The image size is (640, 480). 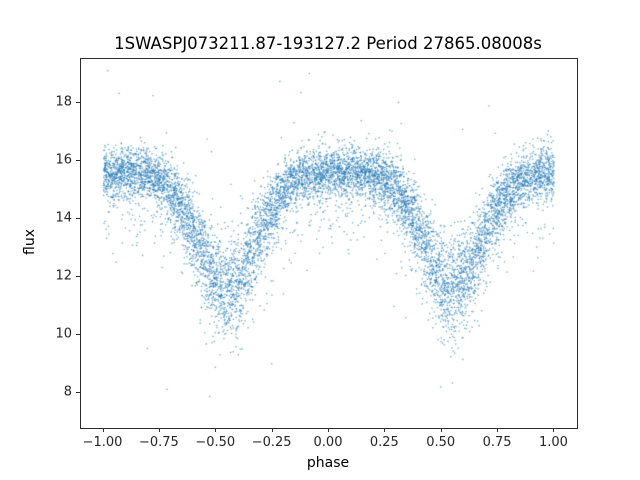 What do you see at coordinates (215, 442) in the screenshot?
I see `x-tick-label: −0.50` at bounding box center [215, 442].